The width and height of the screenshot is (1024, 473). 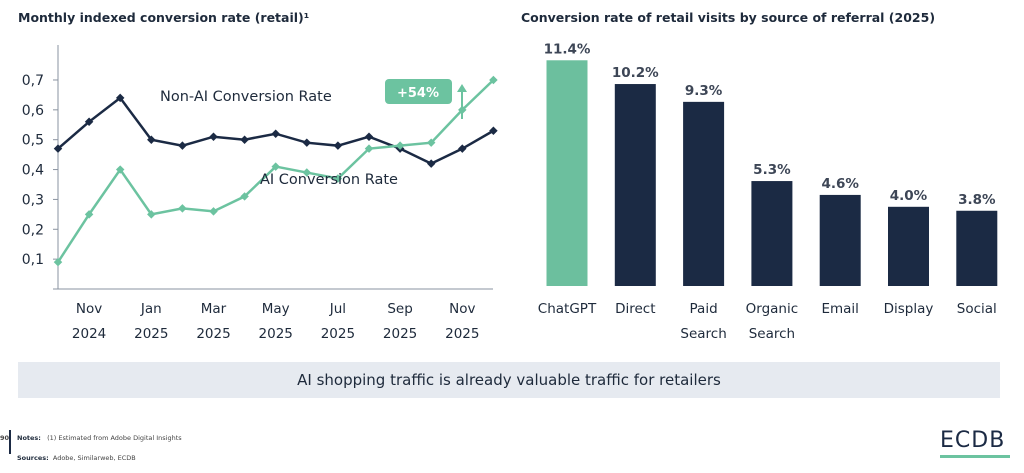 What do you see at coordinates (246, 97) in the screenshot?
I see `series-label-non-ai: Non-AI Conversion Rate` at bounding box center [246, 97].